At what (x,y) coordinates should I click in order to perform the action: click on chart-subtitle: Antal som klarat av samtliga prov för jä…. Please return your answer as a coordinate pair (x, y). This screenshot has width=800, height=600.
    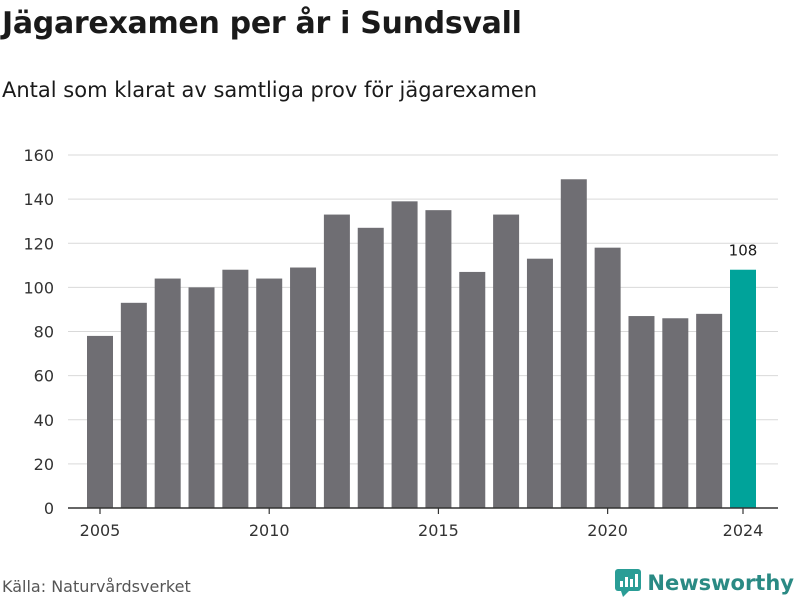
    Looking at the image, I should click on (270, 90).